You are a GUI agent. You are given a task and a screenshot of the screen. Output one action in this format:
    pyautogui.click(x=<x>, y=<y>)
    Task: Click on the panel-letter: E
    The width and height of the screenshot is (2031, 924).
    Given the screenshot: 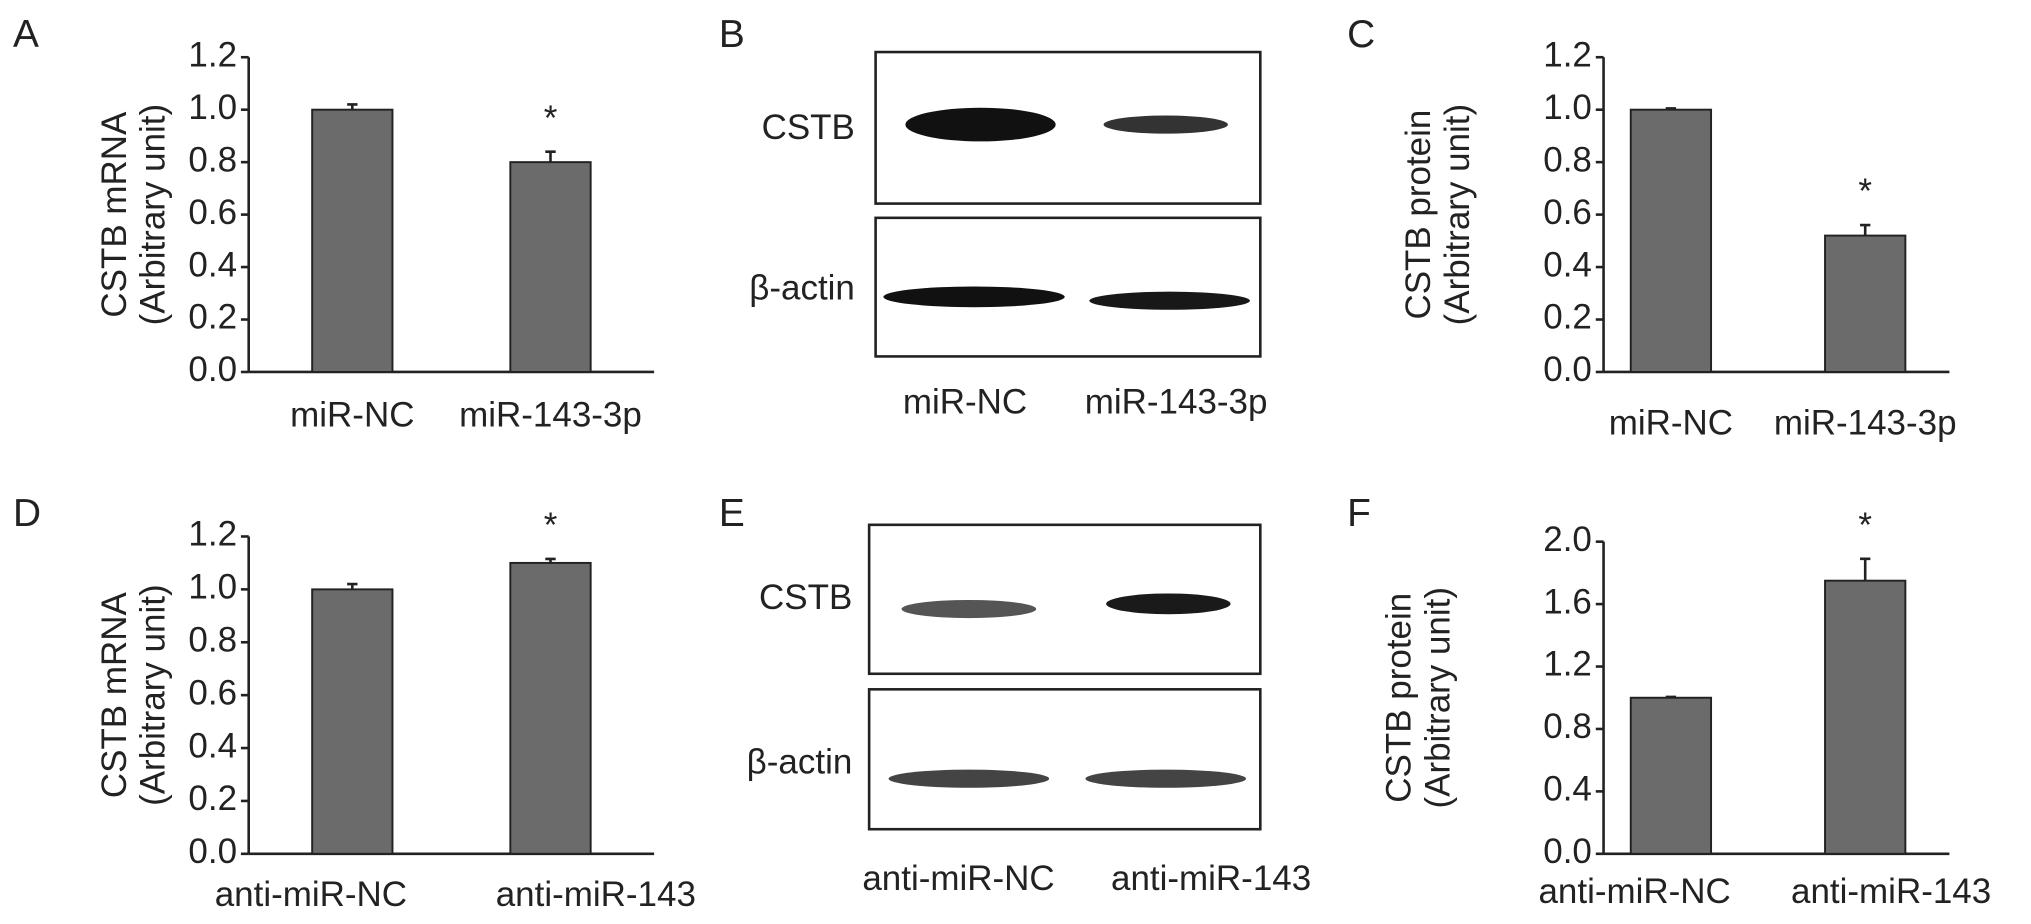 What is the action you would take?
    pyautogui.click(x=732, y=513)
    